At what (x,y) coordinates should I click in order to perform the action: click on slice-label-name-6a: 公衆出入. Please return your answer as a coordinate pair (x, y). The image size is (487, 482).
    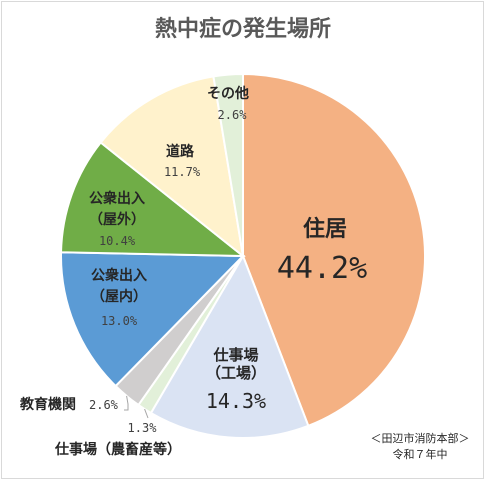
    Looking at the image, I should click on (117, 198).